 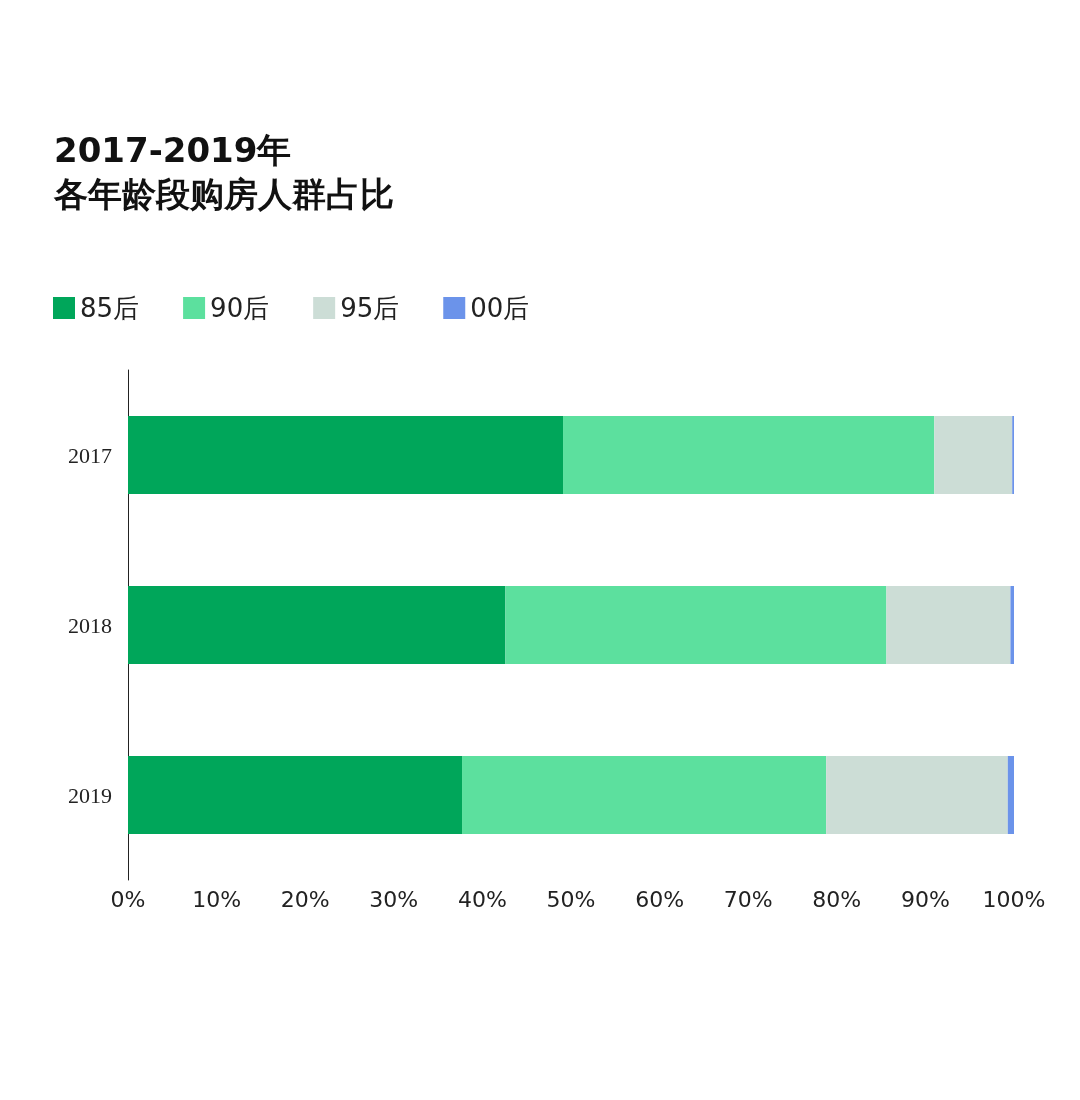 I want to click on x-tick-label: 80%, so click(x=837, y=899).